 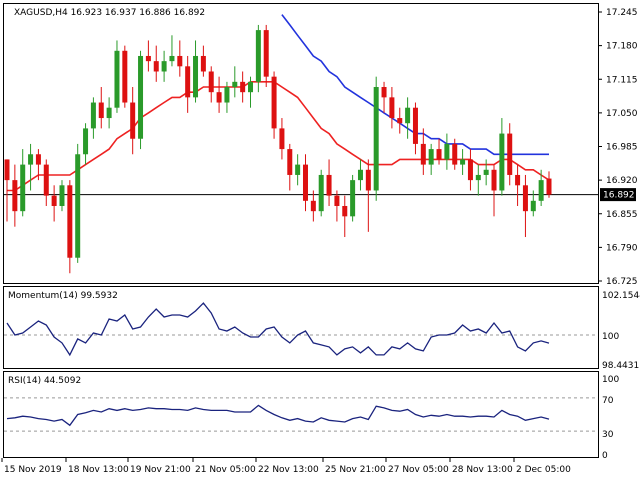 I want to click on price-tick-label: 16.725, so click(x=622, y=282).